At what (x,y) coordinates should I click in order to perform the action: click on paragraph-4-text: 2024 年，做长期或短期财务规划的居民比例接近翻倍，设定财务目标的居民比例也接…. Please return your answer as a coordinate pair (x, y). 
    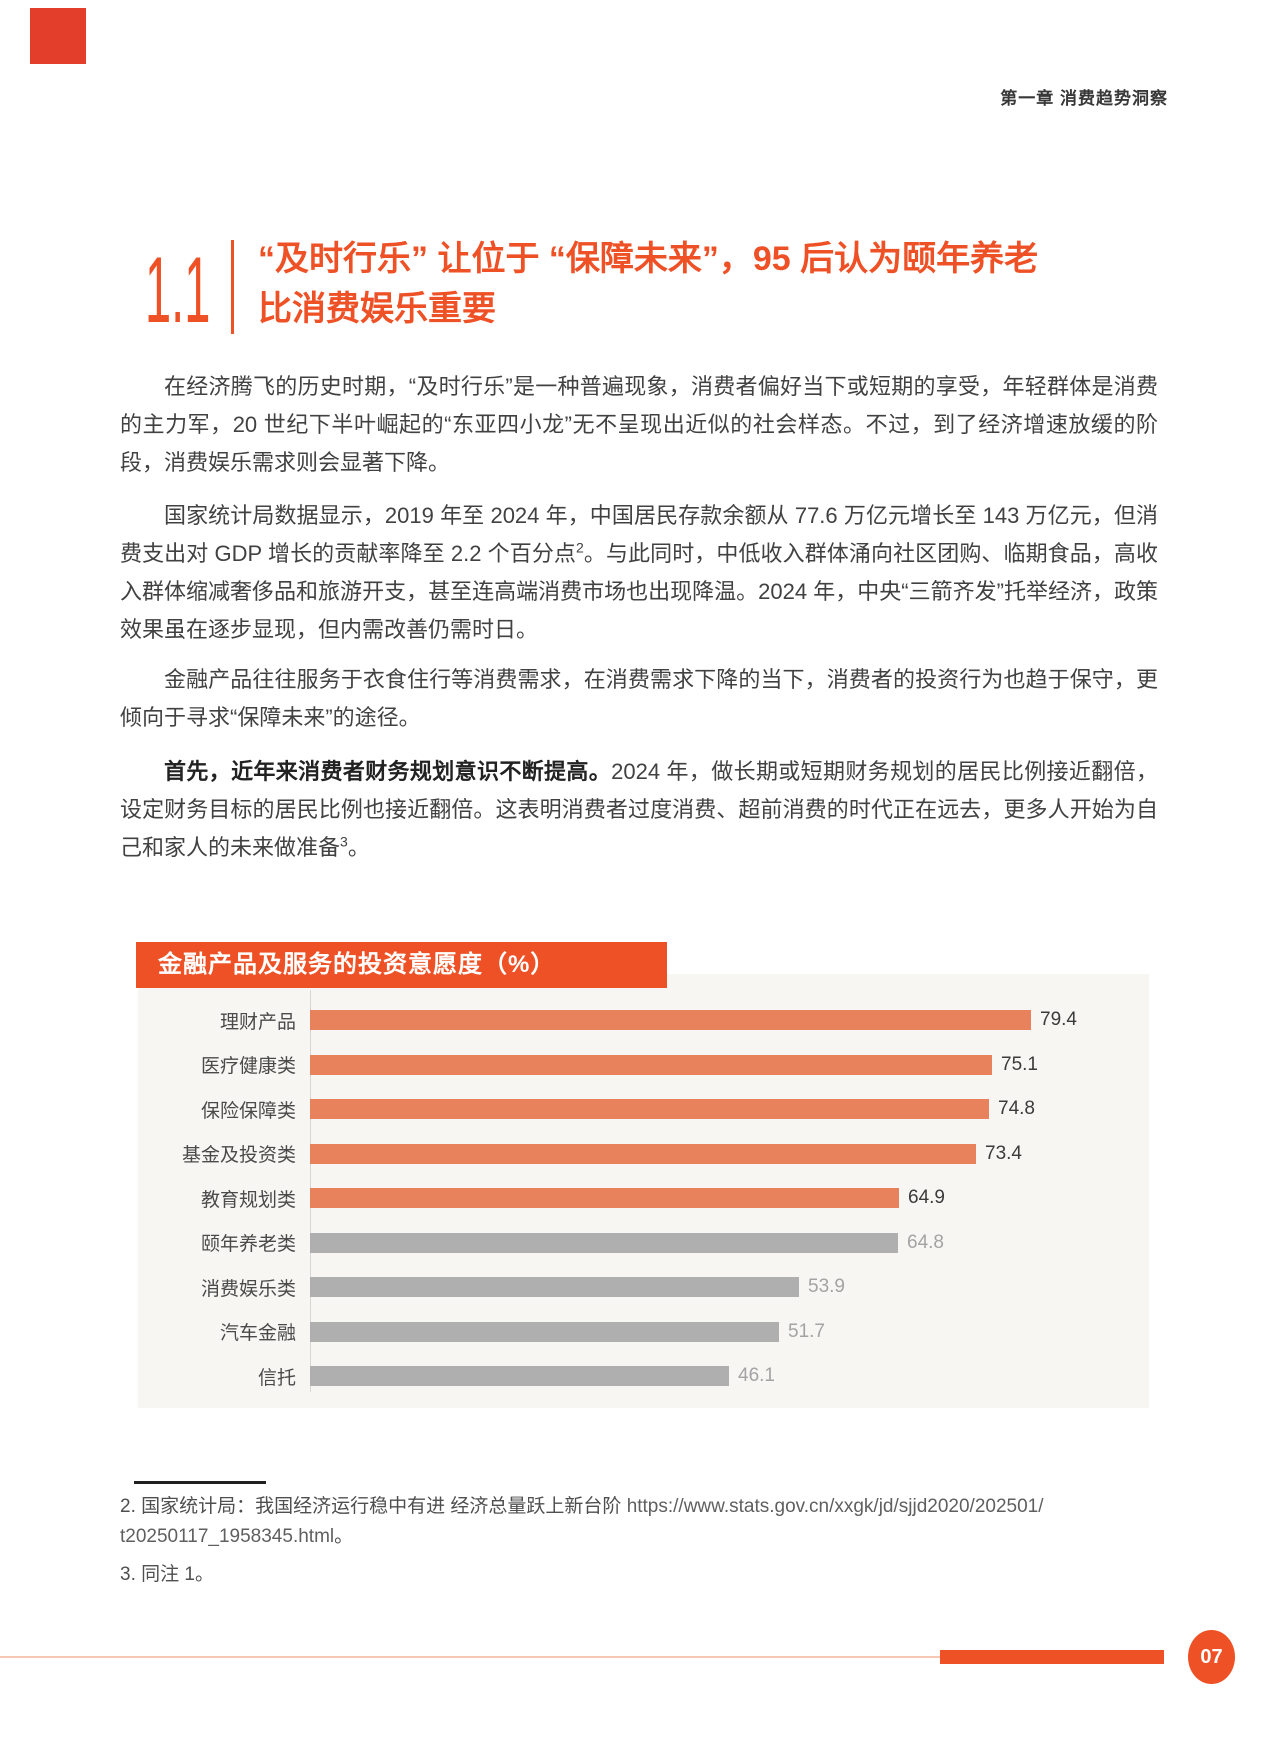
    Looking at the image, I should click on (639, 809).